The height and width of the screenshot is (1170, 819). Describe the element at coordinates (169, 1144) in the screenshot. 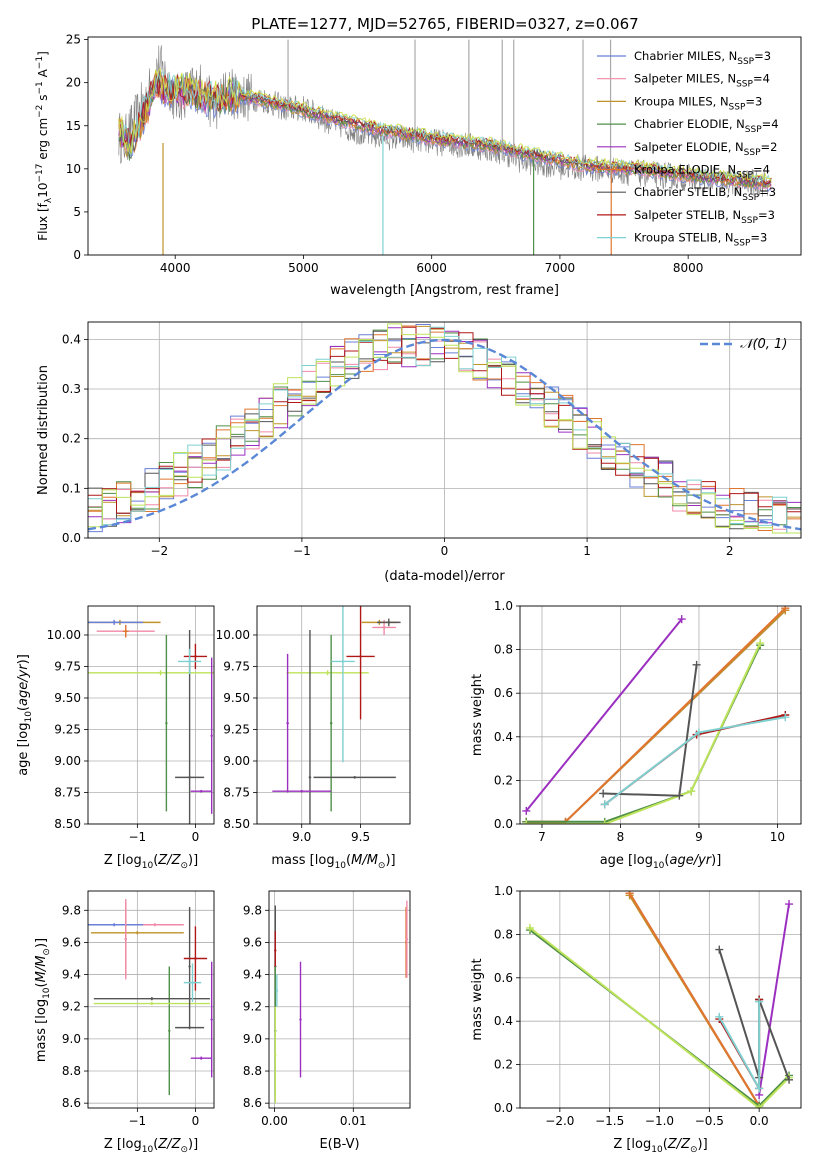

I see `label-part: Z/Z` at that location.